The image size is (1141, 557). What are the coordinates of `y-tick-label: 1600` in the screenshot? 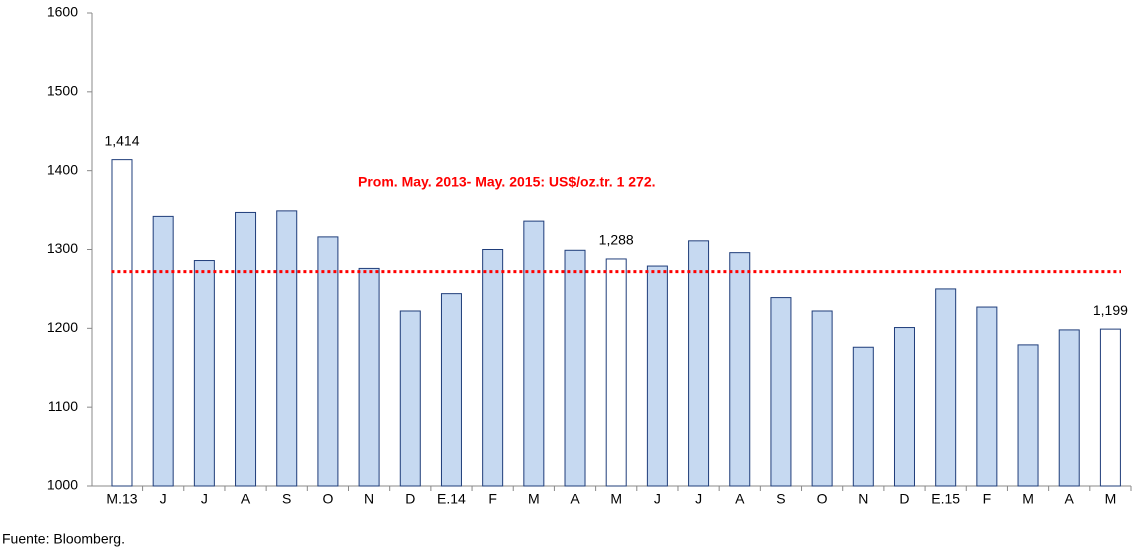 It's located at (62, 12).